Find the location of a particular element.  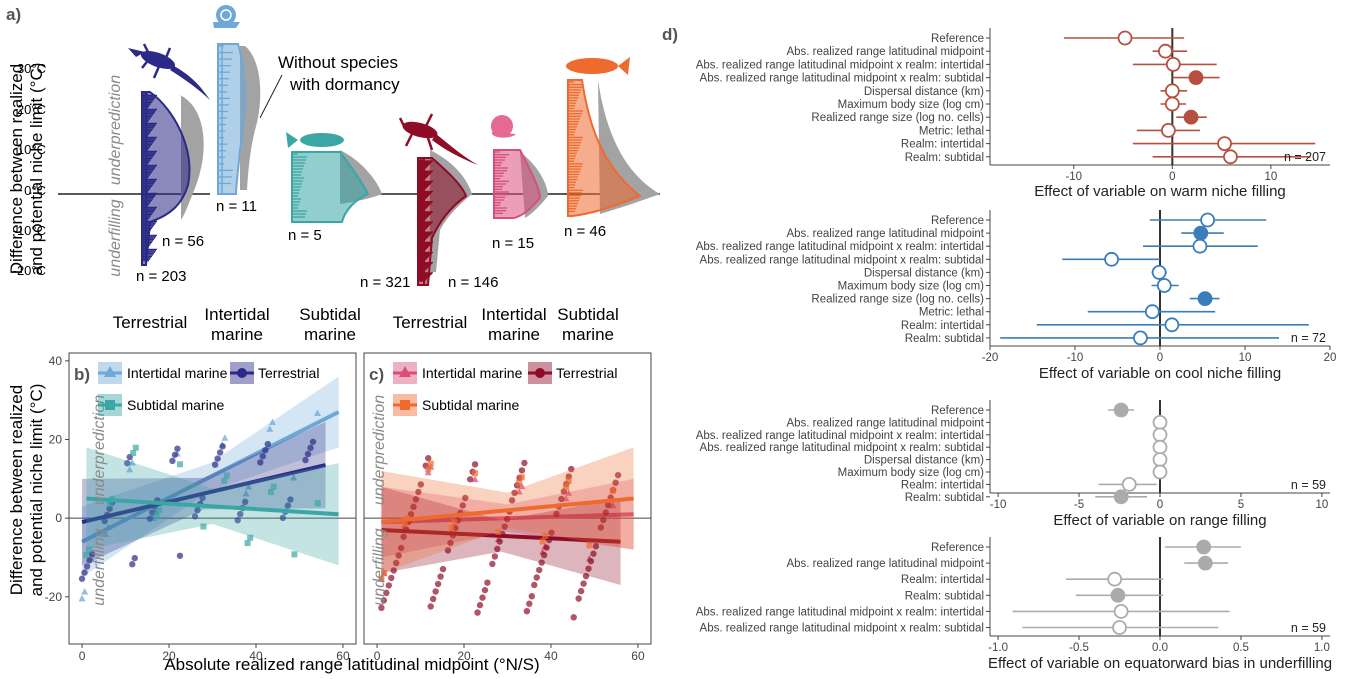

n-label: n = 72 is located at coordinates (1308, 338).